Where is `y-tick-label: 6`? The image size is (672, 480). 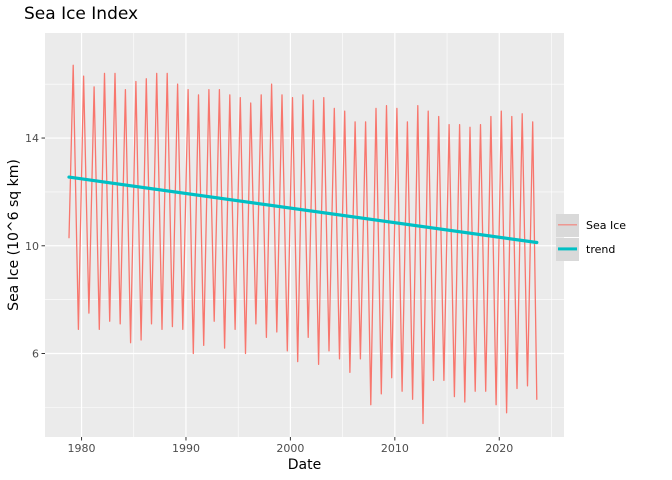
y-tick-label: 6 is located at coordinates (35, 354).